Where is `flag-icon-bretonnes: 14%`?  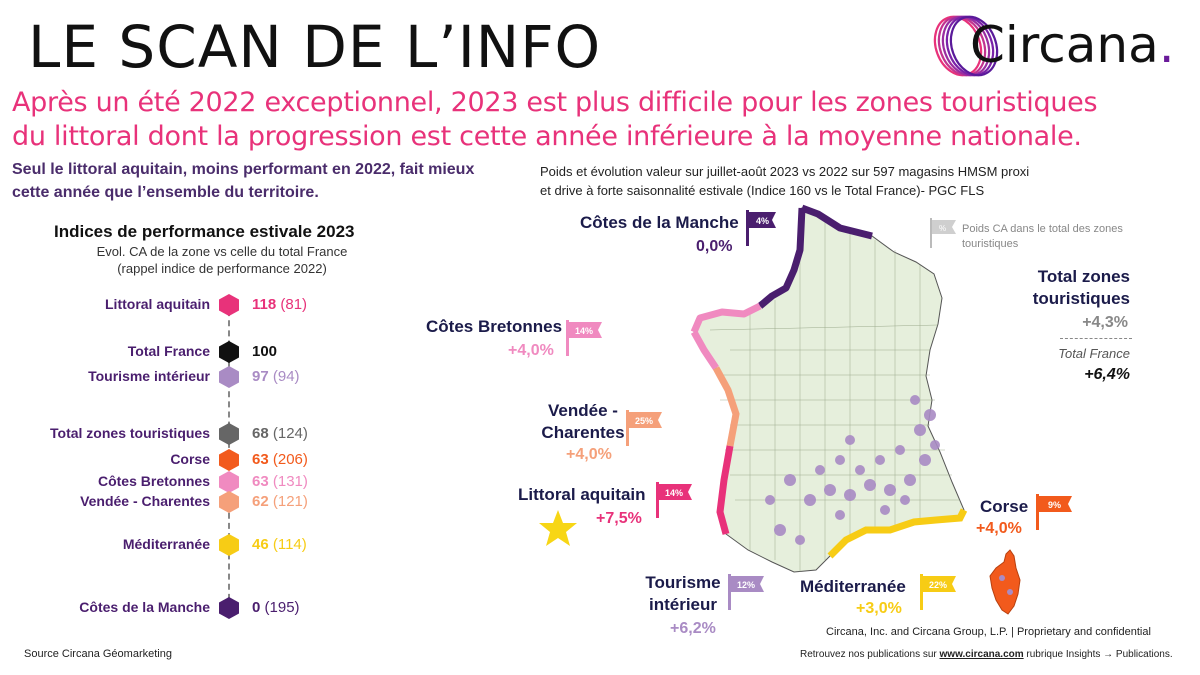 flag-icon-bretonnes: 14% is located at coordinates (584, 338).